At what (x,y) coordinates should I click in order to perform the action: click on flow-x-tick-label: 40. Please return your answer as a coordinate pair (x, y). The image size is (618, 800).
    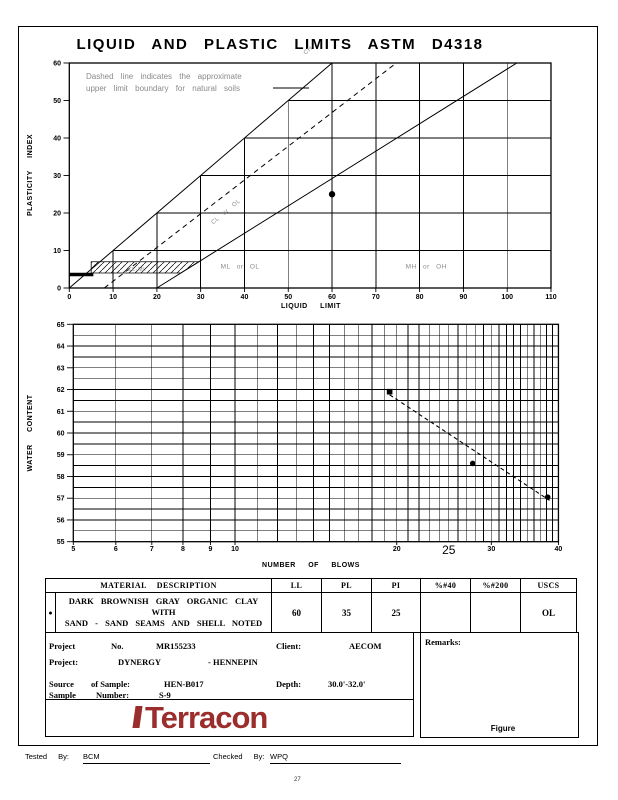
    Looking at the image, I should click on (559, 549).